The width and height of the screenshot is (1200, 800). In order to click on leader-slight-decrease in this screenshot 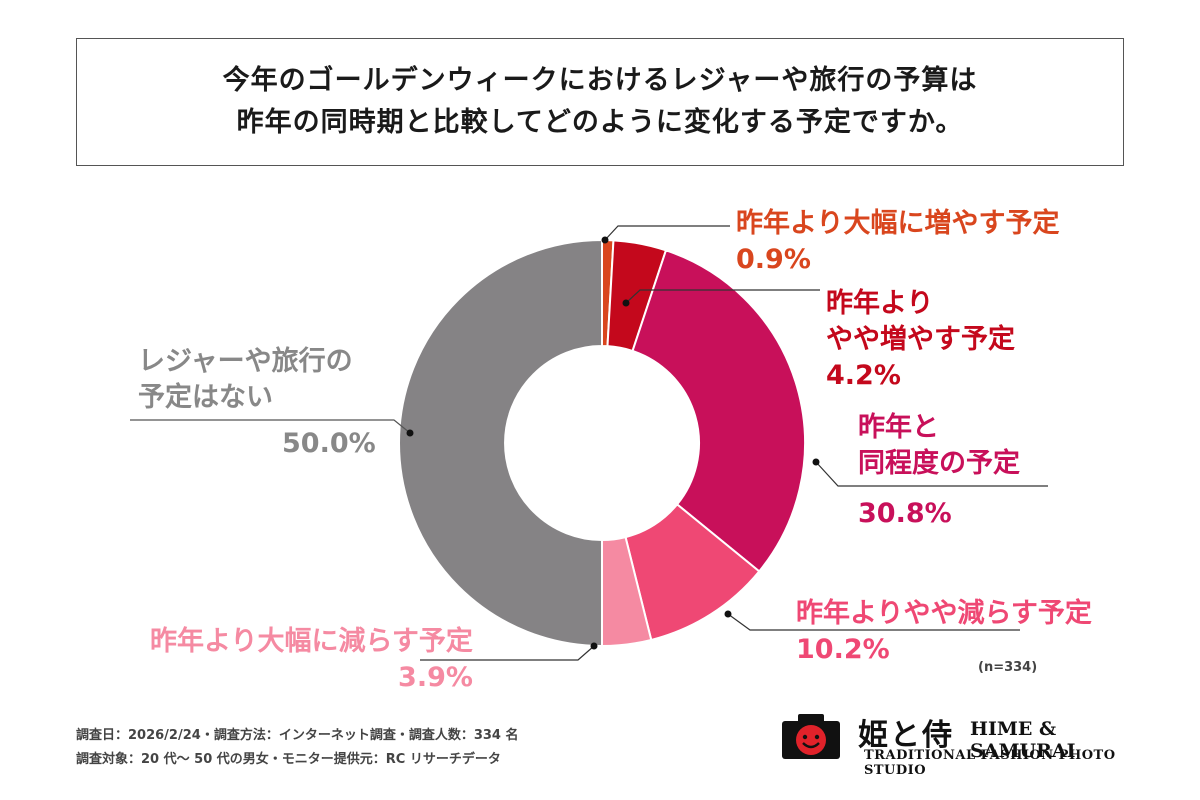, I will do `click(873, 622)`.